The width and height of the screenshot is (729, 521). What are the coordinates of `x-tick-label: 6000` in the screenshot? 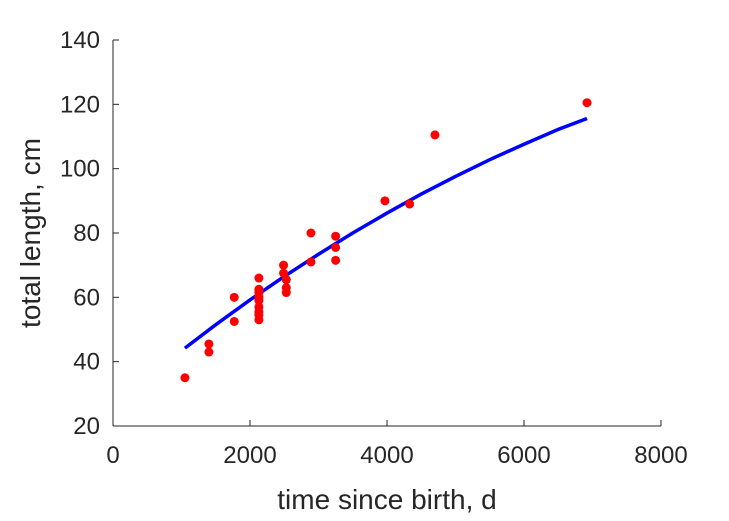 It's located at (523, 455).